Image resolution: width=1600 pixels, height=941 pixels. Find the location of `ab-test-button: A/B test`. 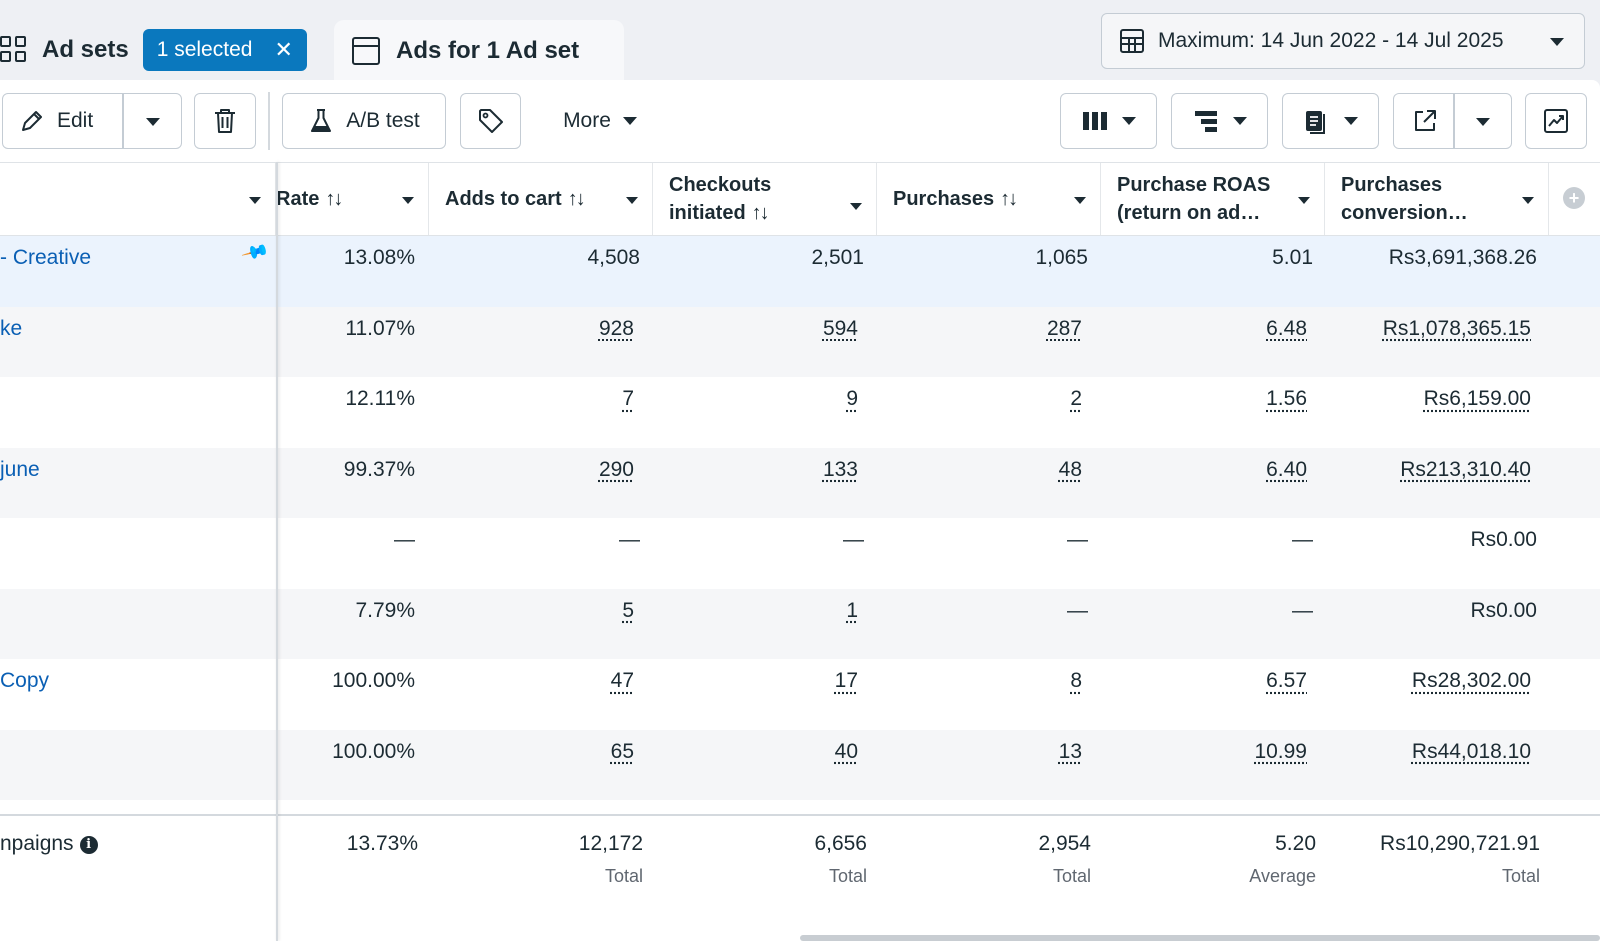

ab-test-button: A/B test is located at coordinates (364, 121).